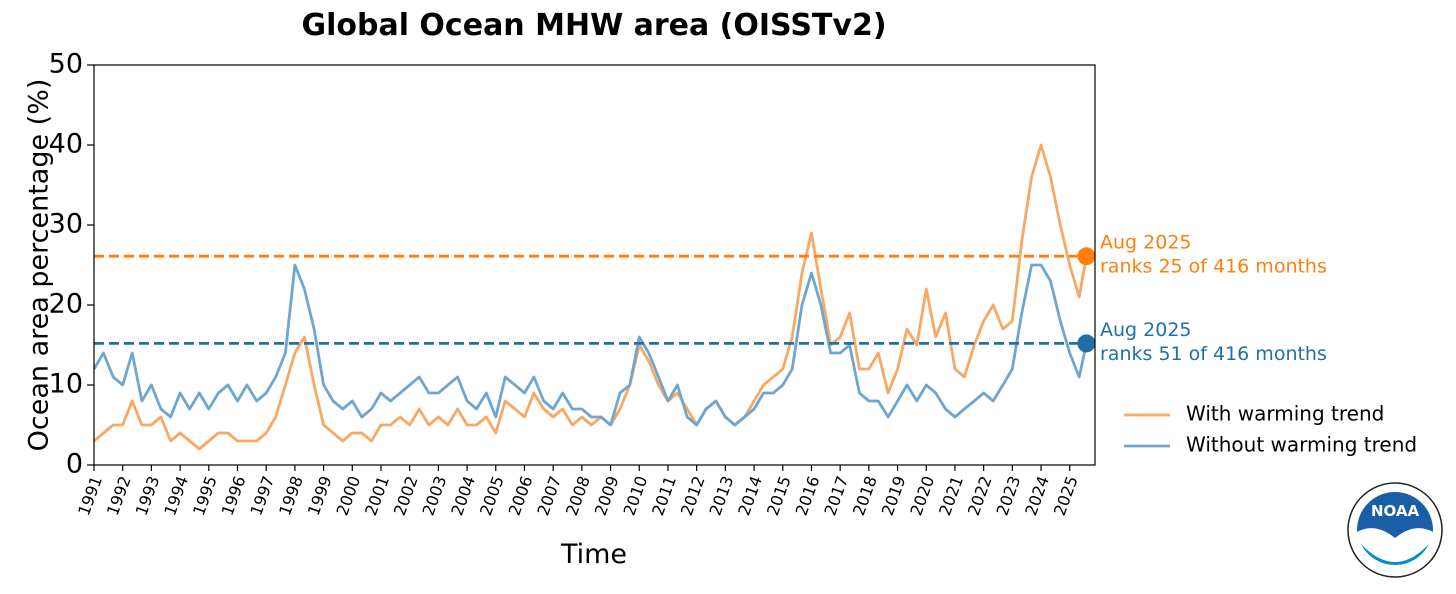 This screenshot has width=1456, height=594. I want to click on x-tick-label: 2015, so click(779, 495).